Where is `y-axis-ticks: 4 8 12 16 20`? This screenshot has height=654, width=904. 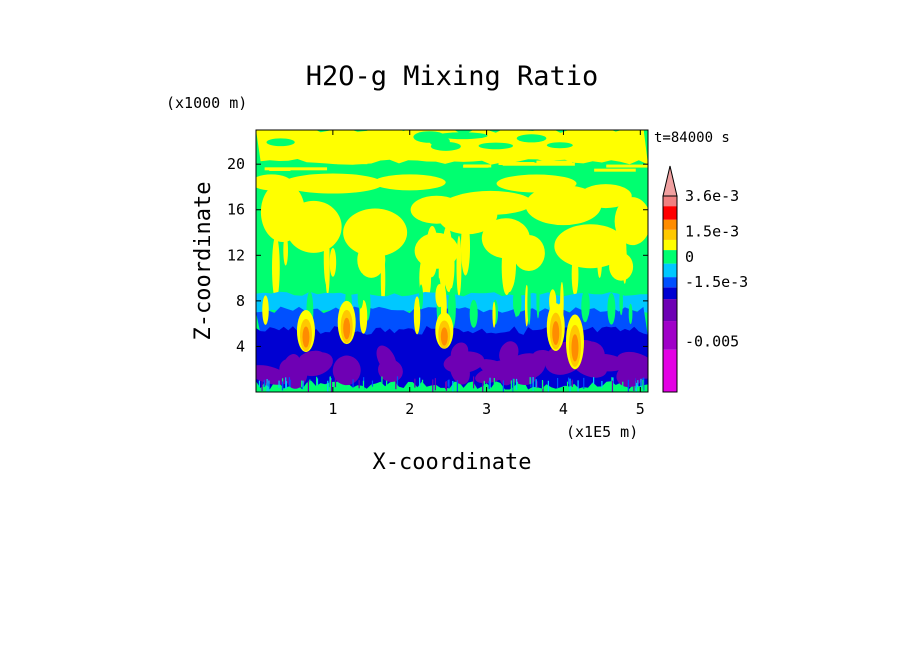 y-axis-ticks: 4 8 12 16 20 is located at coordinates (437, 255).